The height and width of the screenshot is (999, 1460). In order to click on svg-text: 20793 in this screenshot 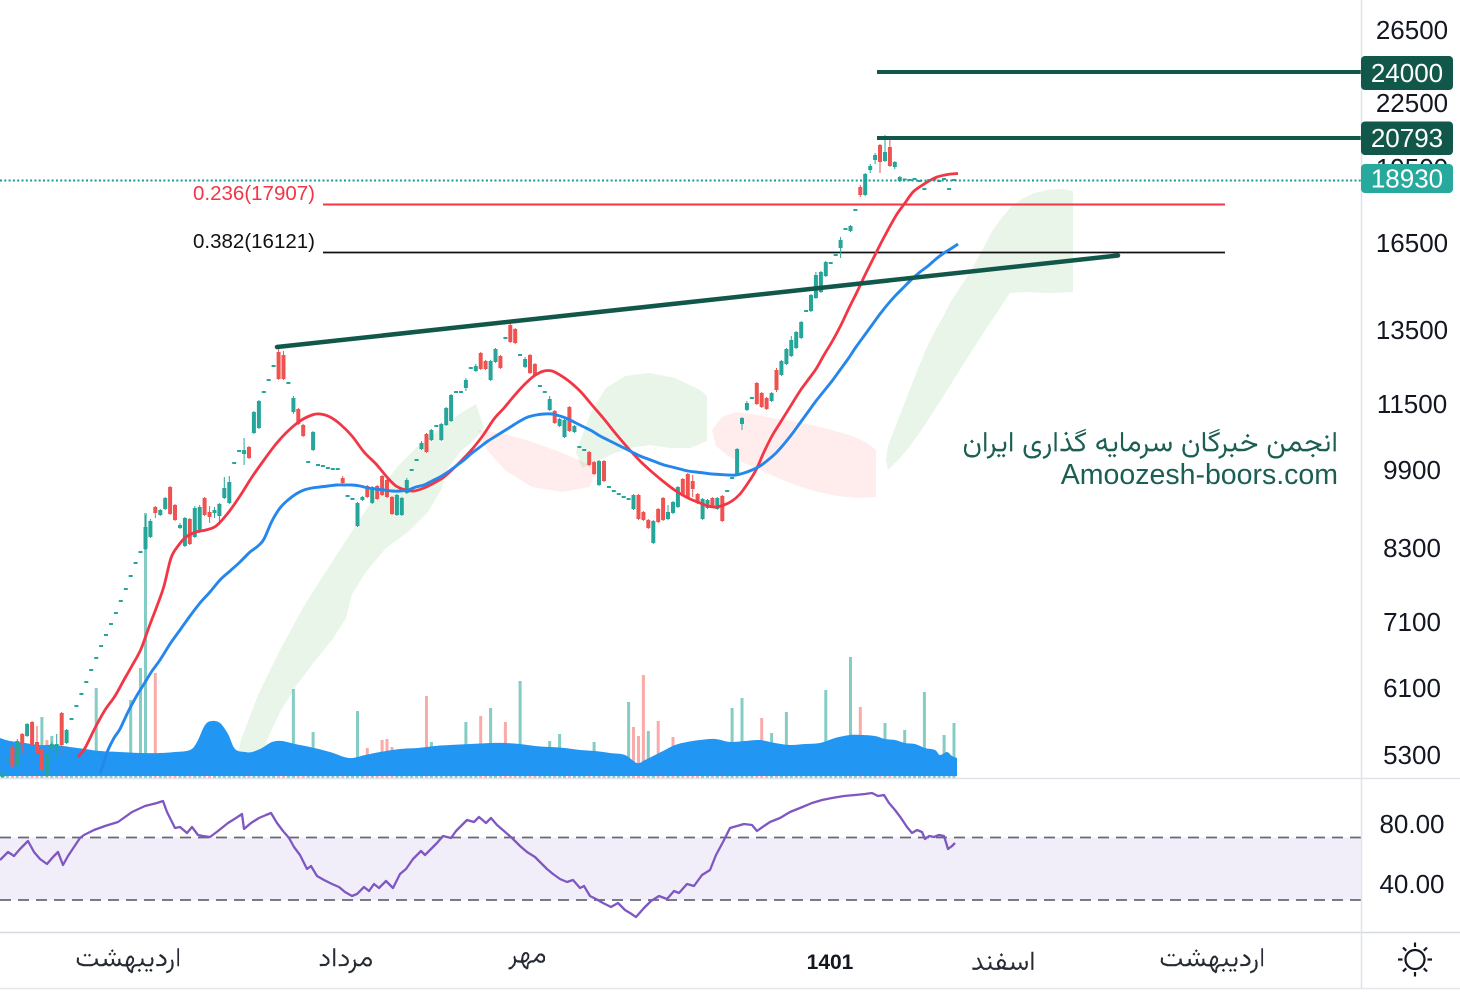, I will do `click(1407, 138)`.